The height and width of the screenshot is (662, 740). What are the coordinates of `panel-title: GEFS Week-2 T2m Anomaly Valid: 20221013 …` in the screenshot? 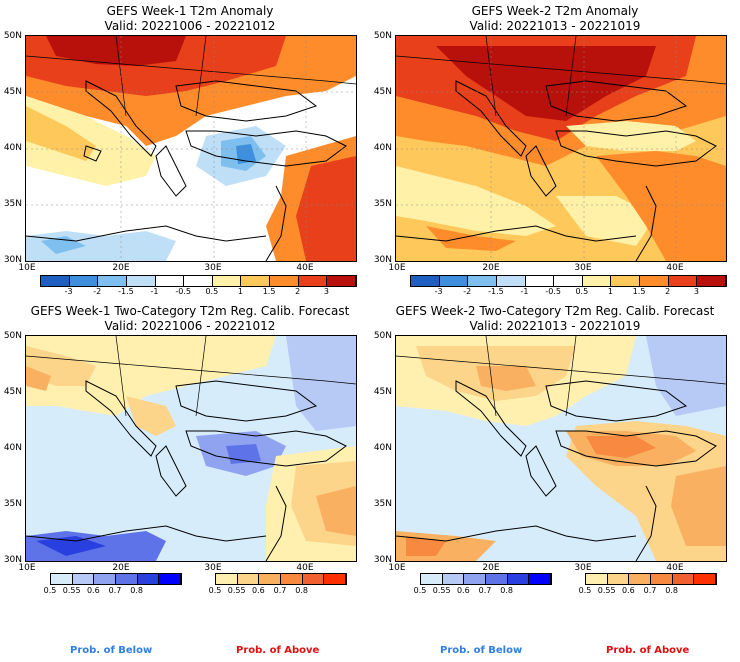 It's located at (555, 19).